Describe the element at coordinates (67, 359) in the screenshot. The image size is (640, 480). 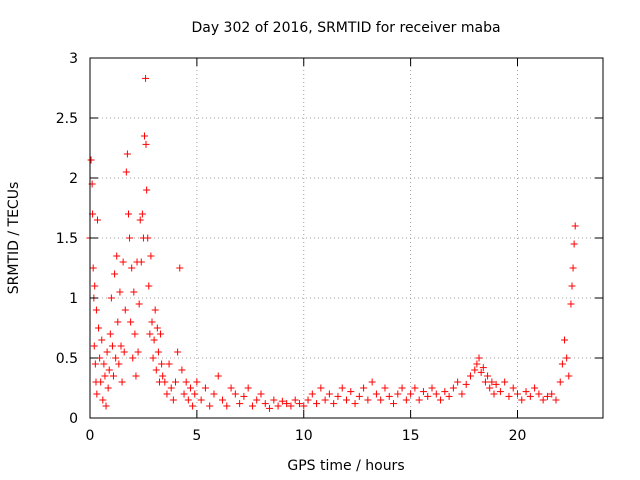
I see `y-tick-label: 0.5` at that location.